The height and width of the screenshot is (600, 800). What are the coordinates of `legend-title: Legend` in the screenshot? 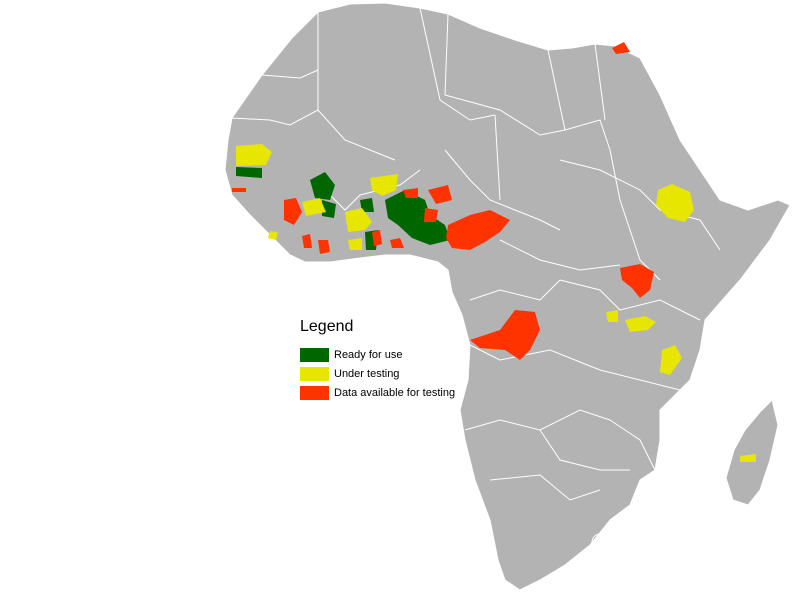 It's located at (327, 326).